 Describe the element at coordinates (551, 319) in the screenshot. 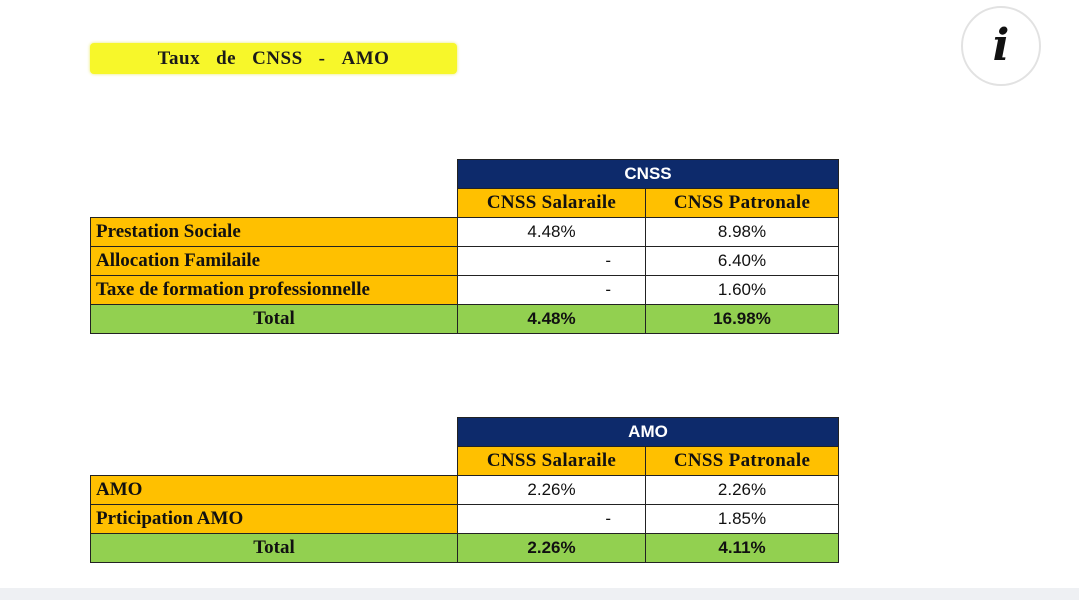

I see `total-salariale: 4.48%` at that location.